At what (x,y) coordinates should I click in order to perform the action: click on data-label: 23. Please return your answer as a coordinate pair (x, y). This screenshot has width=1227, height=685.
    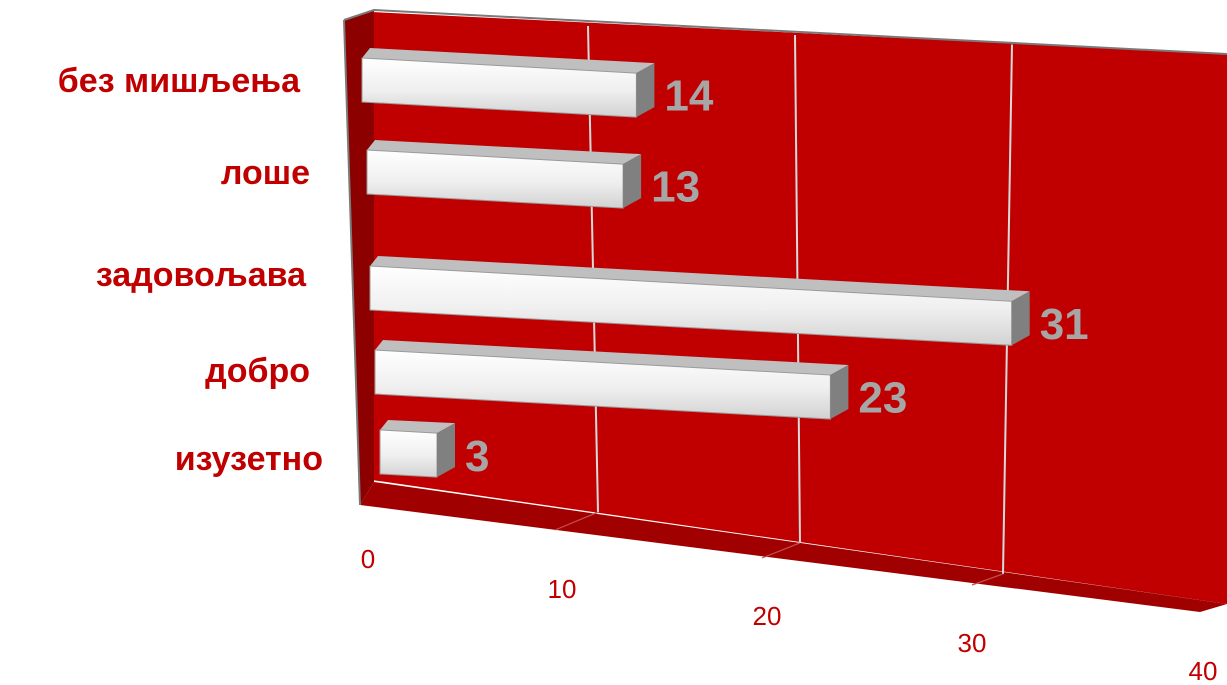
    Looking at the image, I should click on (882, 398).